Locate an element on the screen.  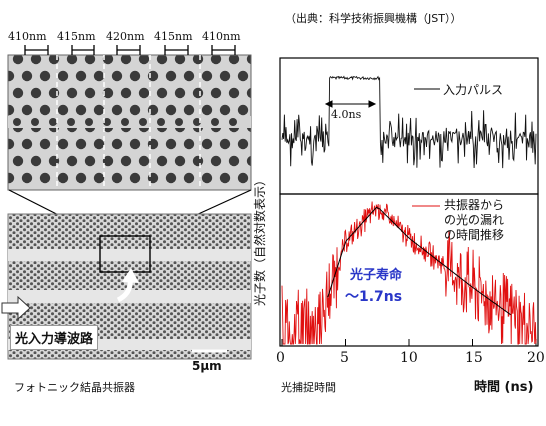
y-axis-label: 光子数（自然対数表示） is located at coordinates (260, 239).